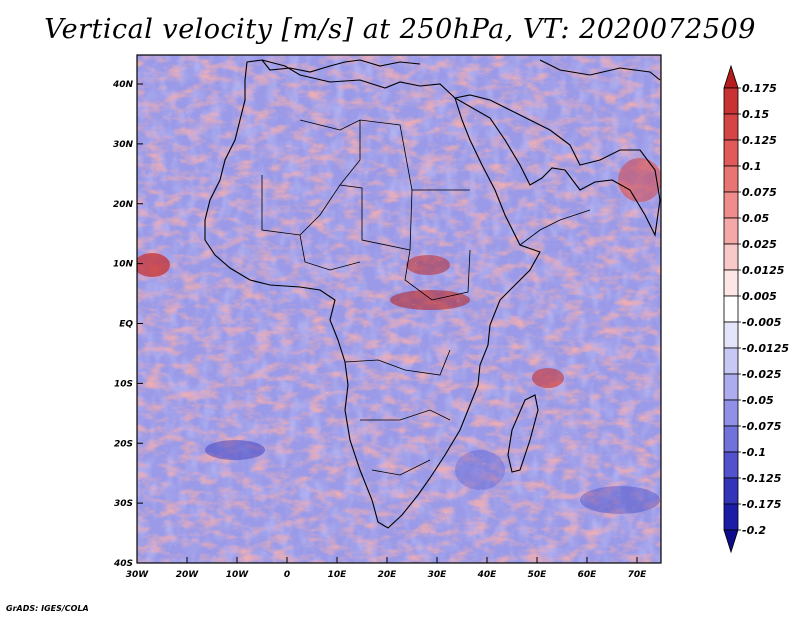  Describe the element at coordinates (755, 114) in the screenshot. I see `colorbar-label: 0.15` at that location.